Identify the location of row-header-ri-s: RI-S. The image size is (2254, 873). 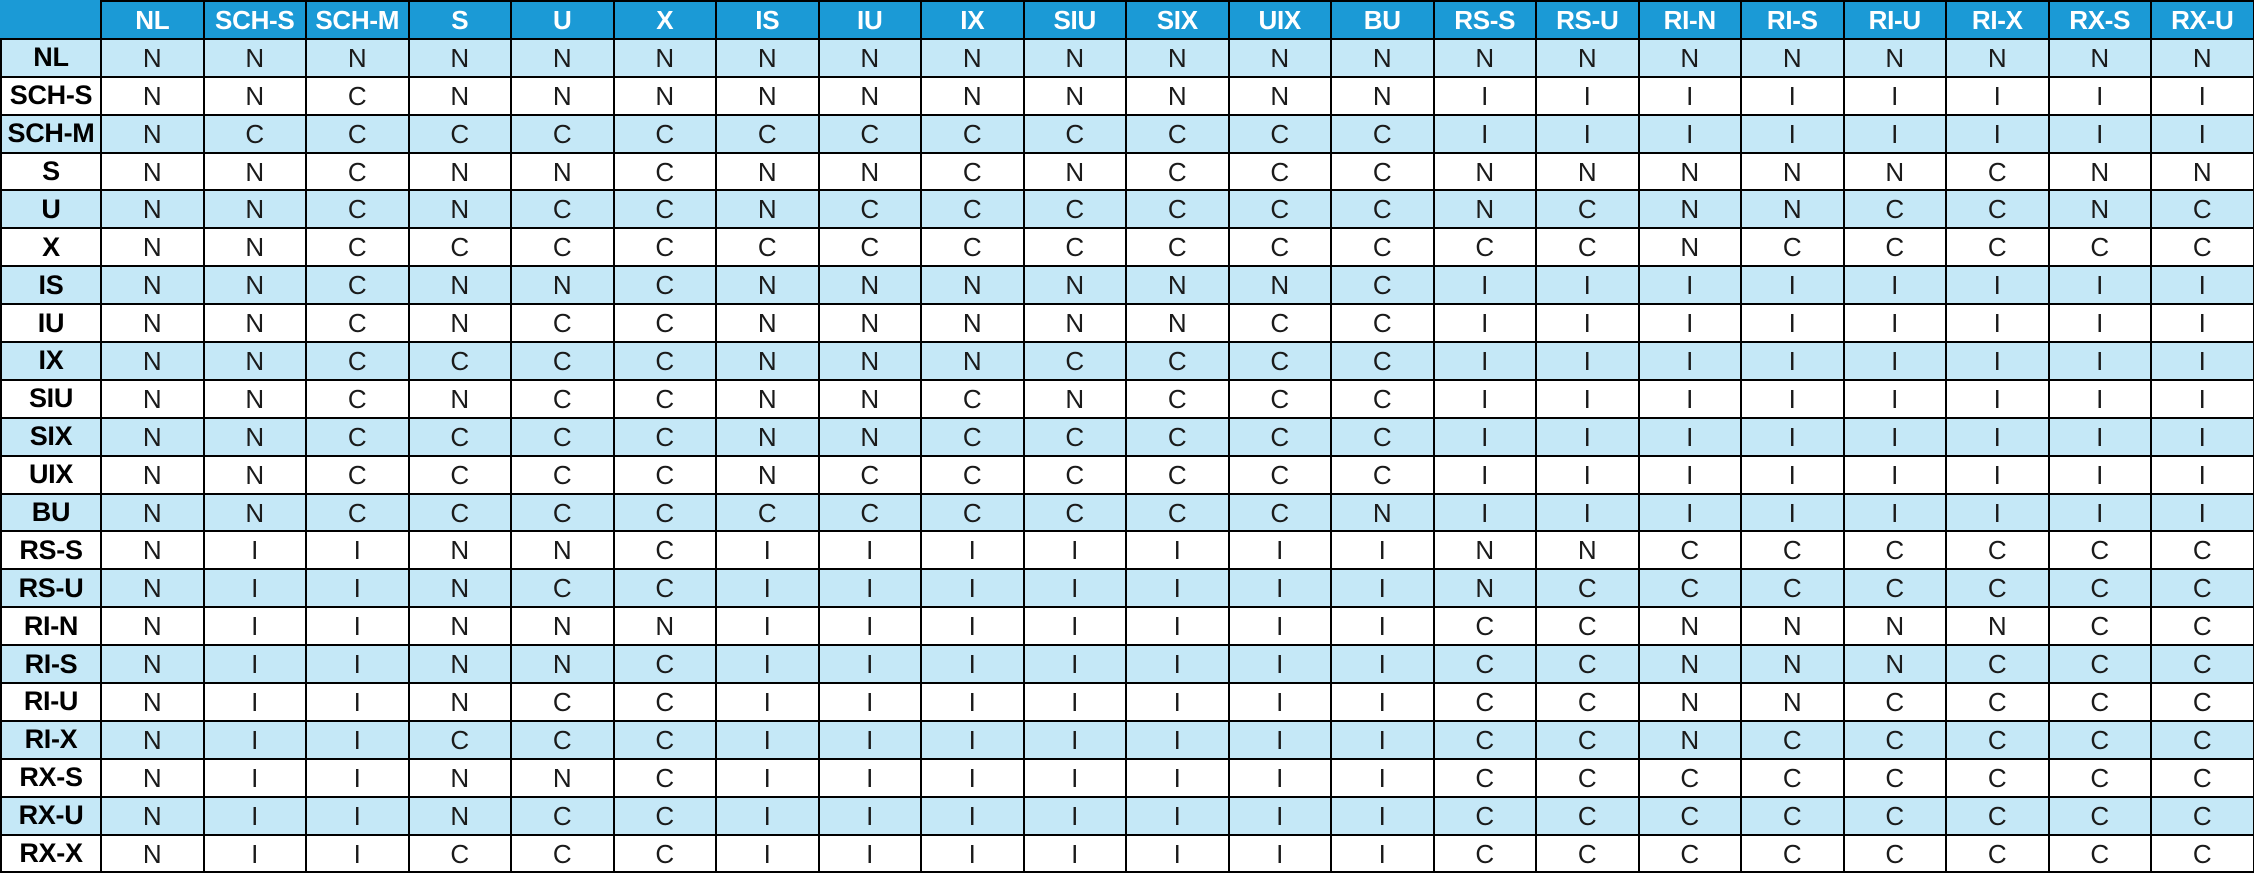
(51, 664).